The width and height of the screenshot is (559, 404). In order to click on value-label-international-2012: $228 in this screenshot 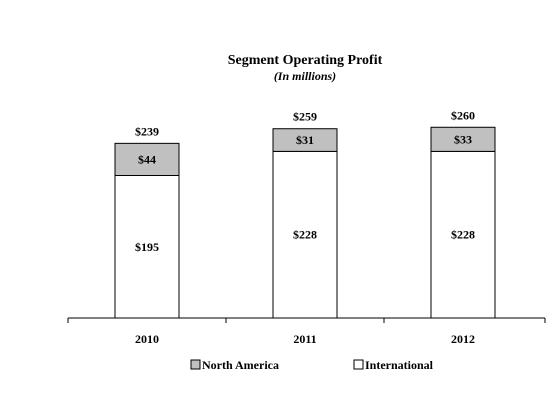, I will do `click(463, 235)`.